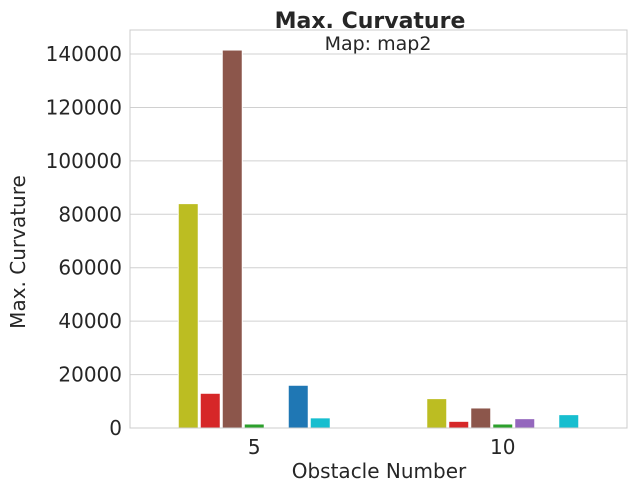 This screenshot has width=636, height=492. What do you see at coordinates (115, 428) in the screenshot?
I see `y-tick-label: 0` at bounding box center [115, 428].